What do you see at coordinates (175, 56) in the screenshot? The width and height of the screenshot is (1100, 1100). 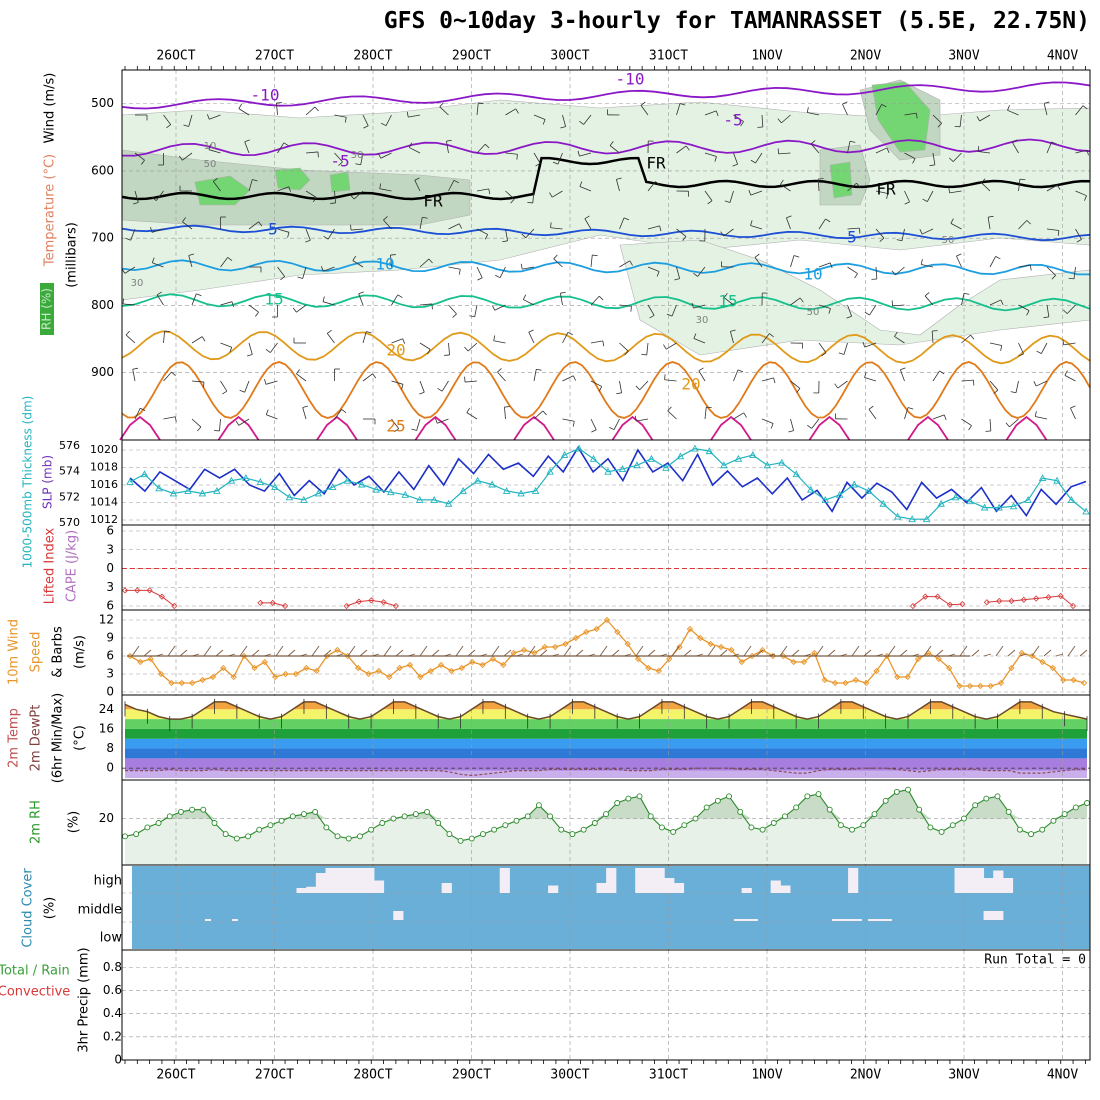 I see `date-label-top: 26OCT` at bounding box center [175, 56].